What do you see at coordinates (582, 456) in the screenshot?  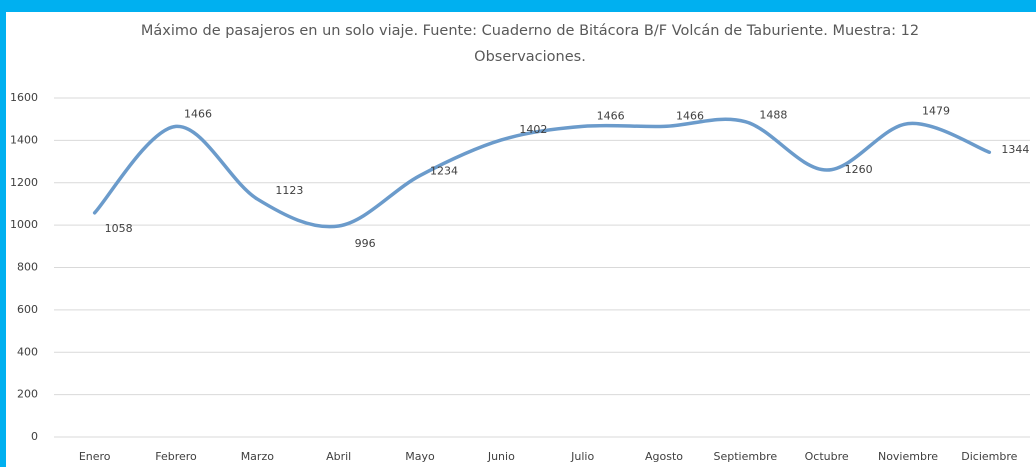 I see `x-tick-label: Julio` at bounding box center [582, 456].